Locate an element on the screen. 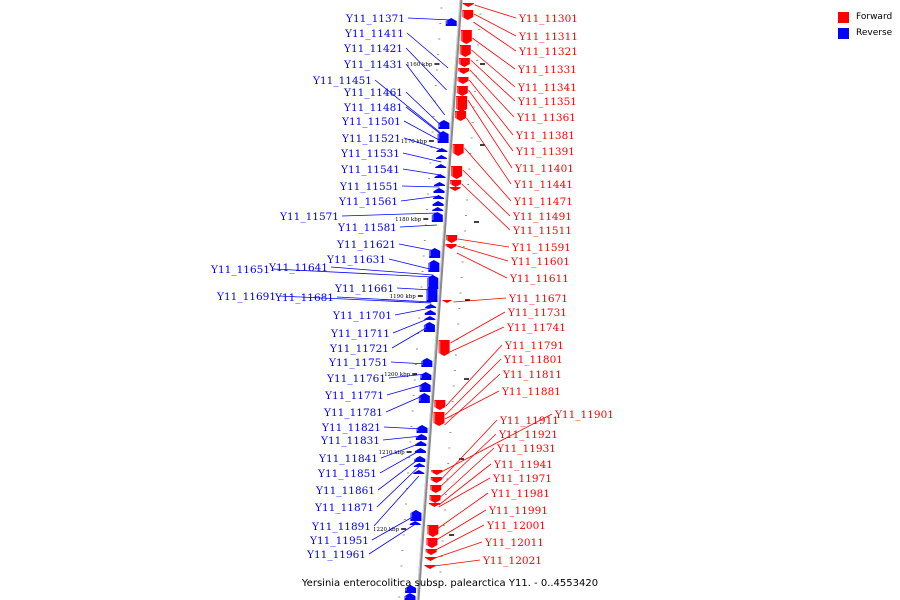 The height and width of the screenshot is (600, 900). forward-gene-label: Y11_12011 is located at coordinates (514, 543).